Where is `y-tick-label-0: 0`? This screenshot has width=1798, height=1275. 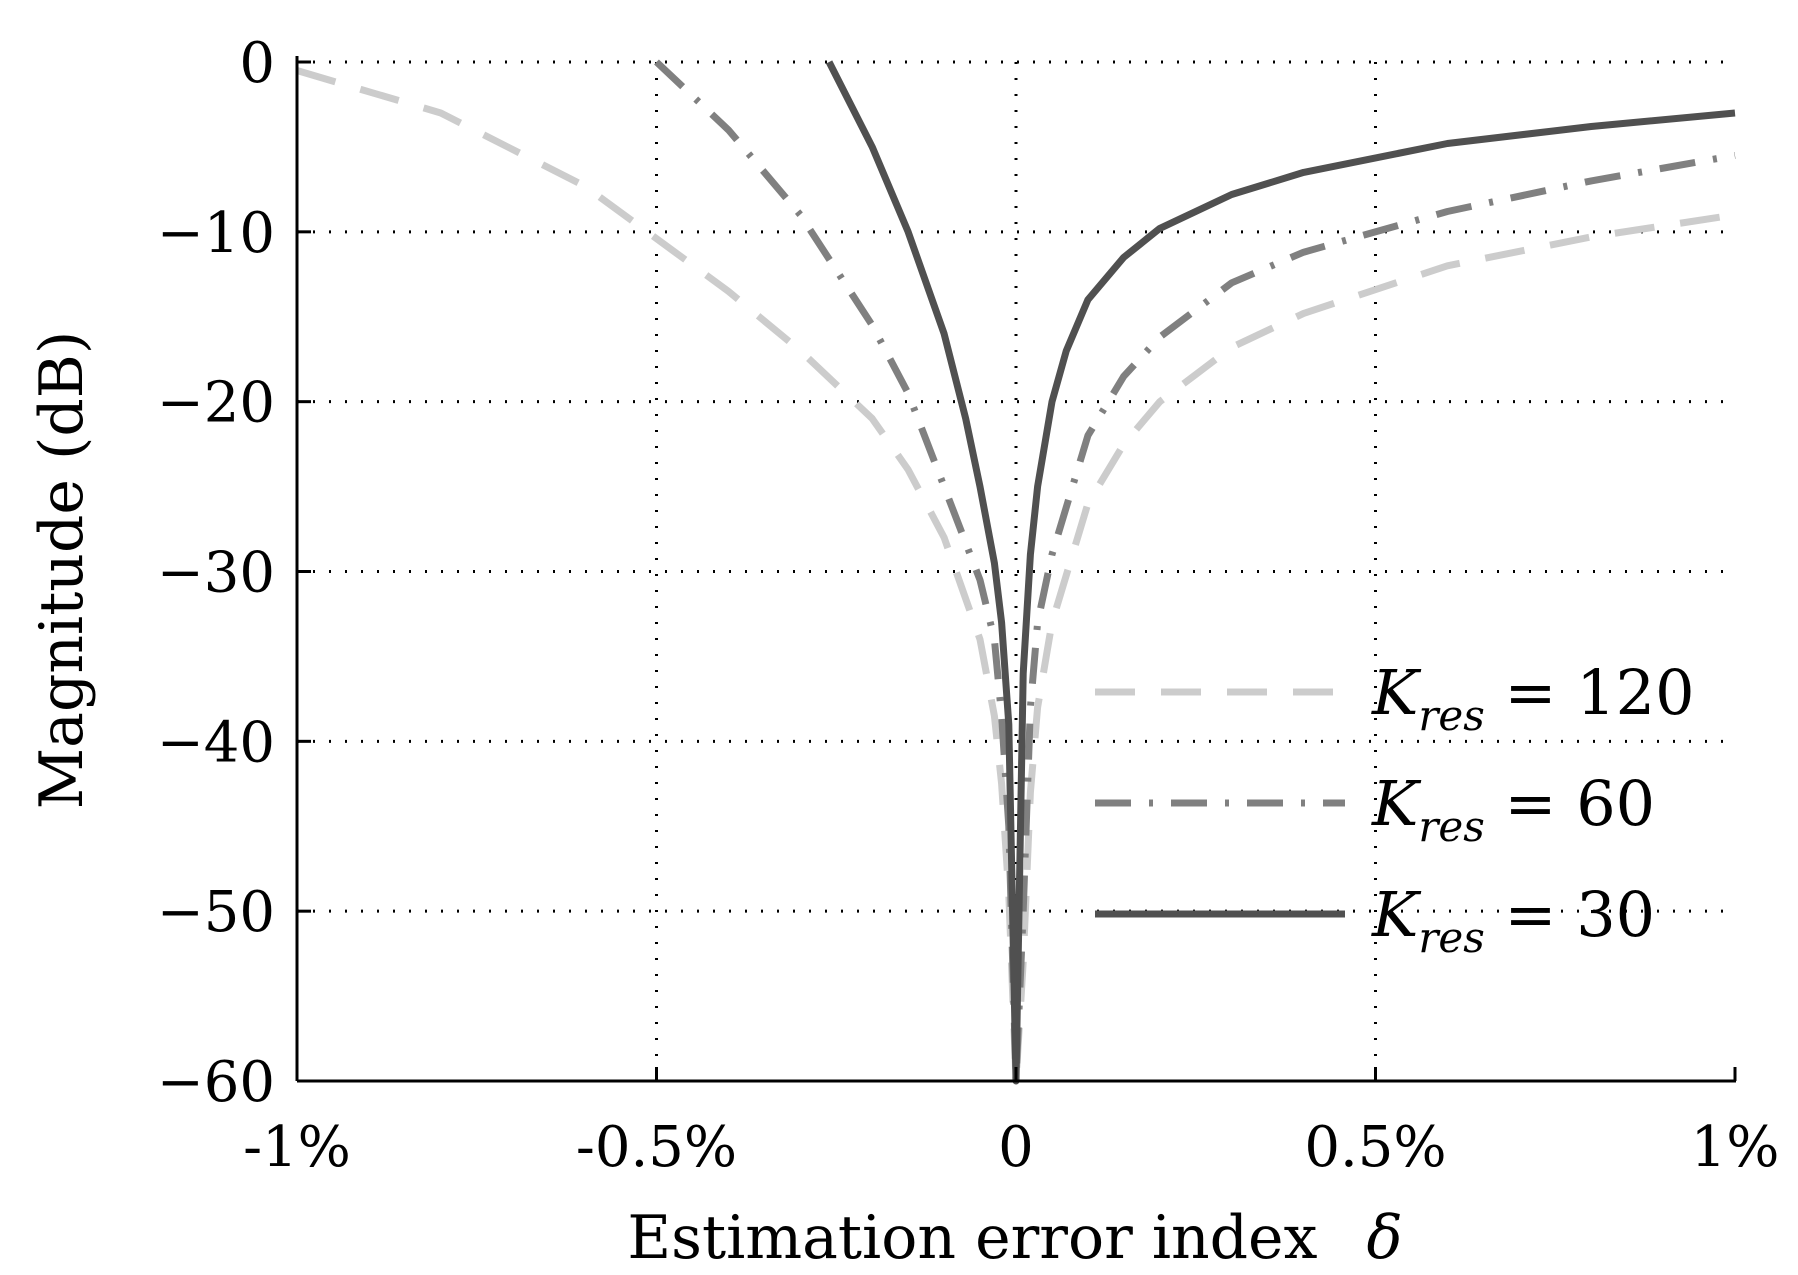 y-tick-label-0: 0 is located at coordinates (257, 63).